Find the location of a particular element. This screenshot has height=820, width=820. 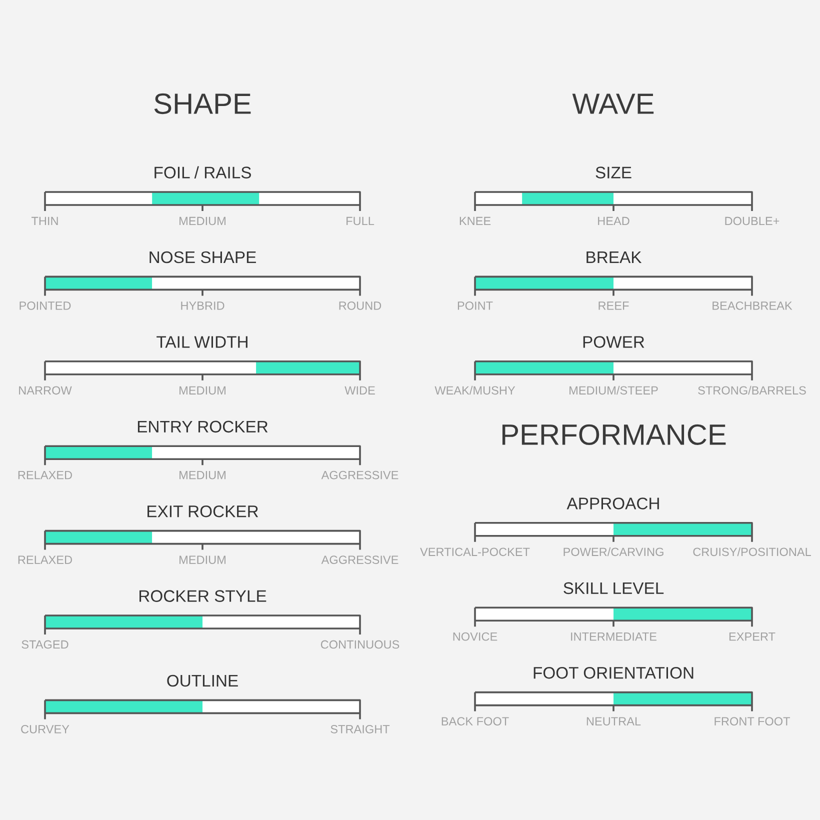

annotation: POINT is located at coordinates (475, 306).